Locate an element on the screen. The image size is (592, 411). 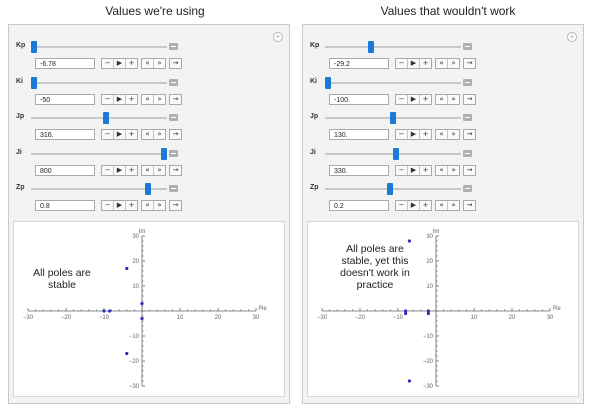
slider-track-ji is located at coordinates (99, 154).